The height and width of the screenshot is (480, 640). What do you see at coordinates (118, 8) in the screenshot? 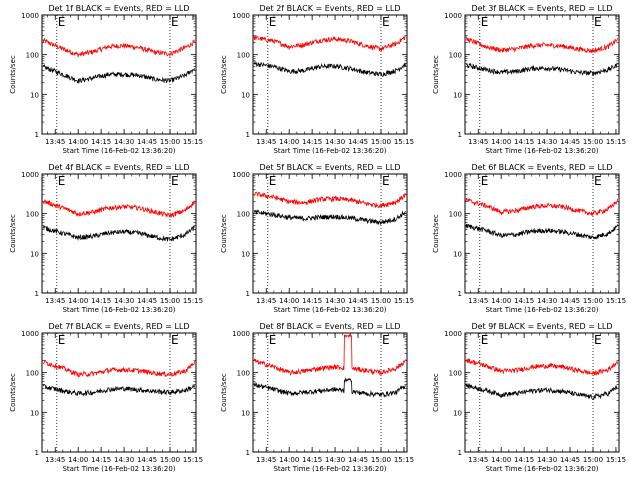
I see `chart-title: Det 1f BLACK = Events, RED = LLD` at bounding box center [118, 8].